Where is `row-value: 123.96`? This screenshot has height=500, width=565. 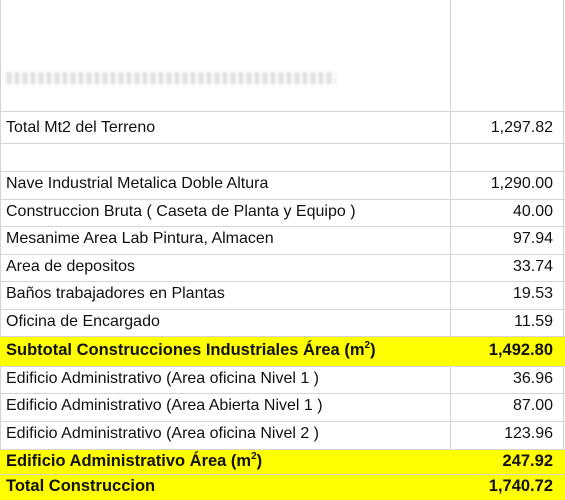 row-value: 123.96 is located at coordinates (528, 433).